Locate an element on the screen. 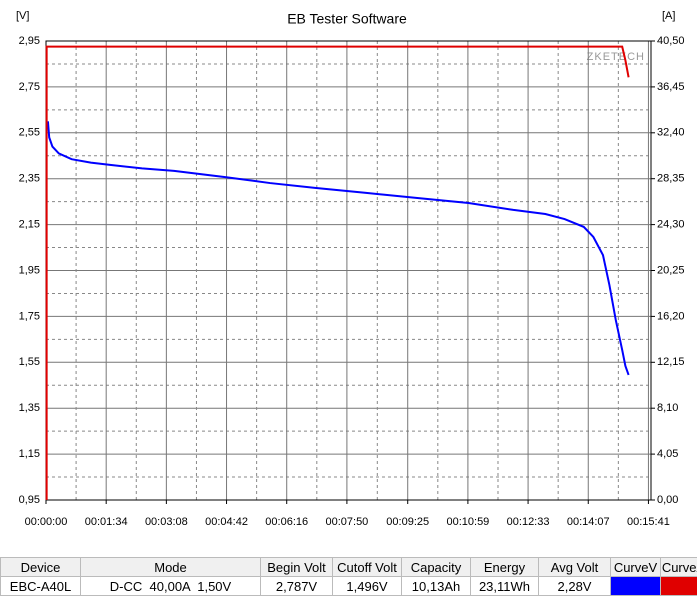 The height and width of the screenshot is (614, 697). y-tick-label: 1,55 is located at coordinates (29, 362).